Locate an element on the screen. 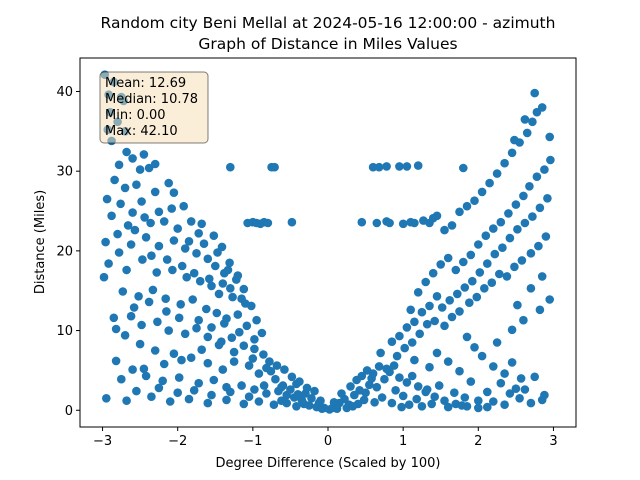  x-tick-label: −1 is located at coordinates (252, 441).